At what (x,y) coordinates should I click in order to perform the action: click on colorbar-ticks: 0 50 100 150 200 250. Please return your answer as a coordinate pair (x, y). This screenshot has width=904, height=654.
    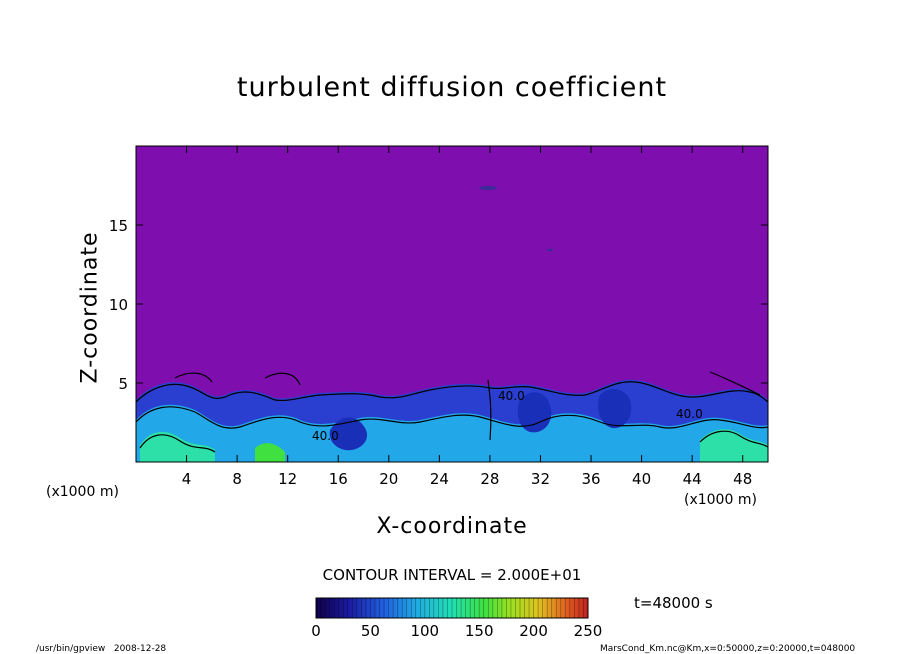
    Looking at the image, I should click on (456, 631).